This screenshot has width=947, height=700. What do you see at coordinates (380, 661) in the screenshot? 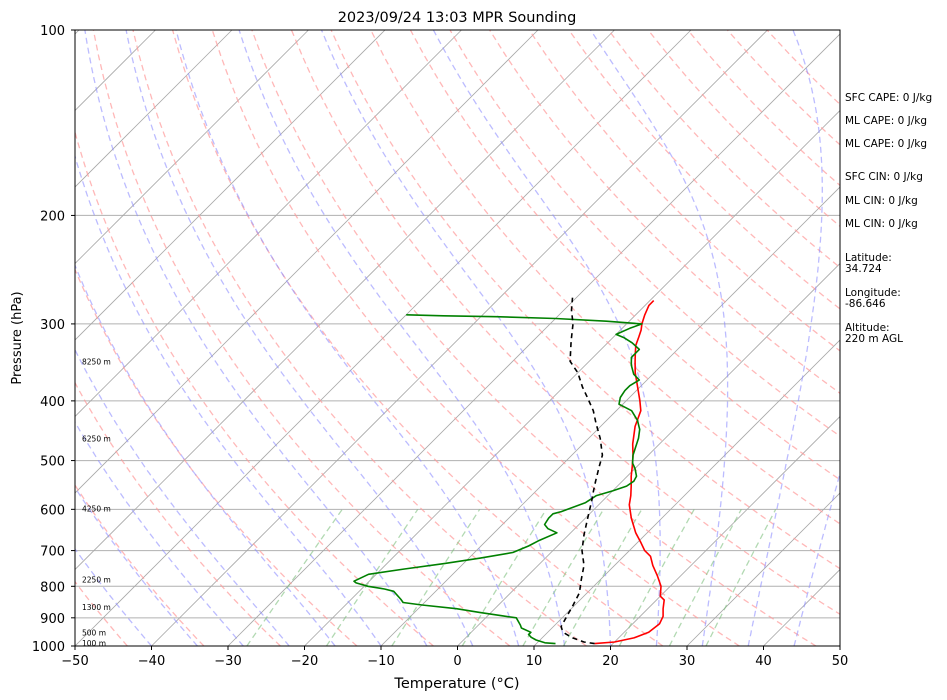
I see `x-tick-label: −10` at bounding box center [380, 661].